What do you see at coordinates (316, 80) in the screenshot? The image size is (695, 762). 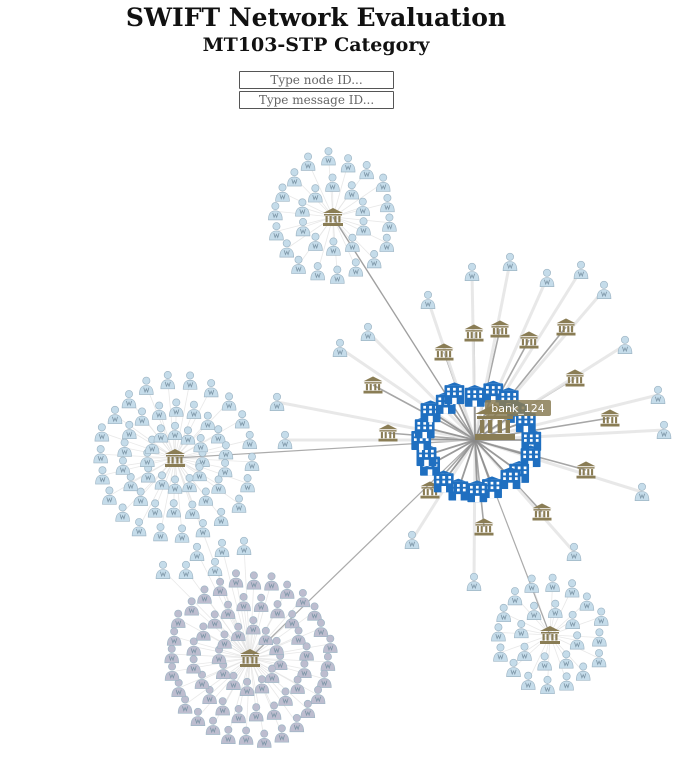 I see `node-id-search-input` at bounding box center [316, 80].